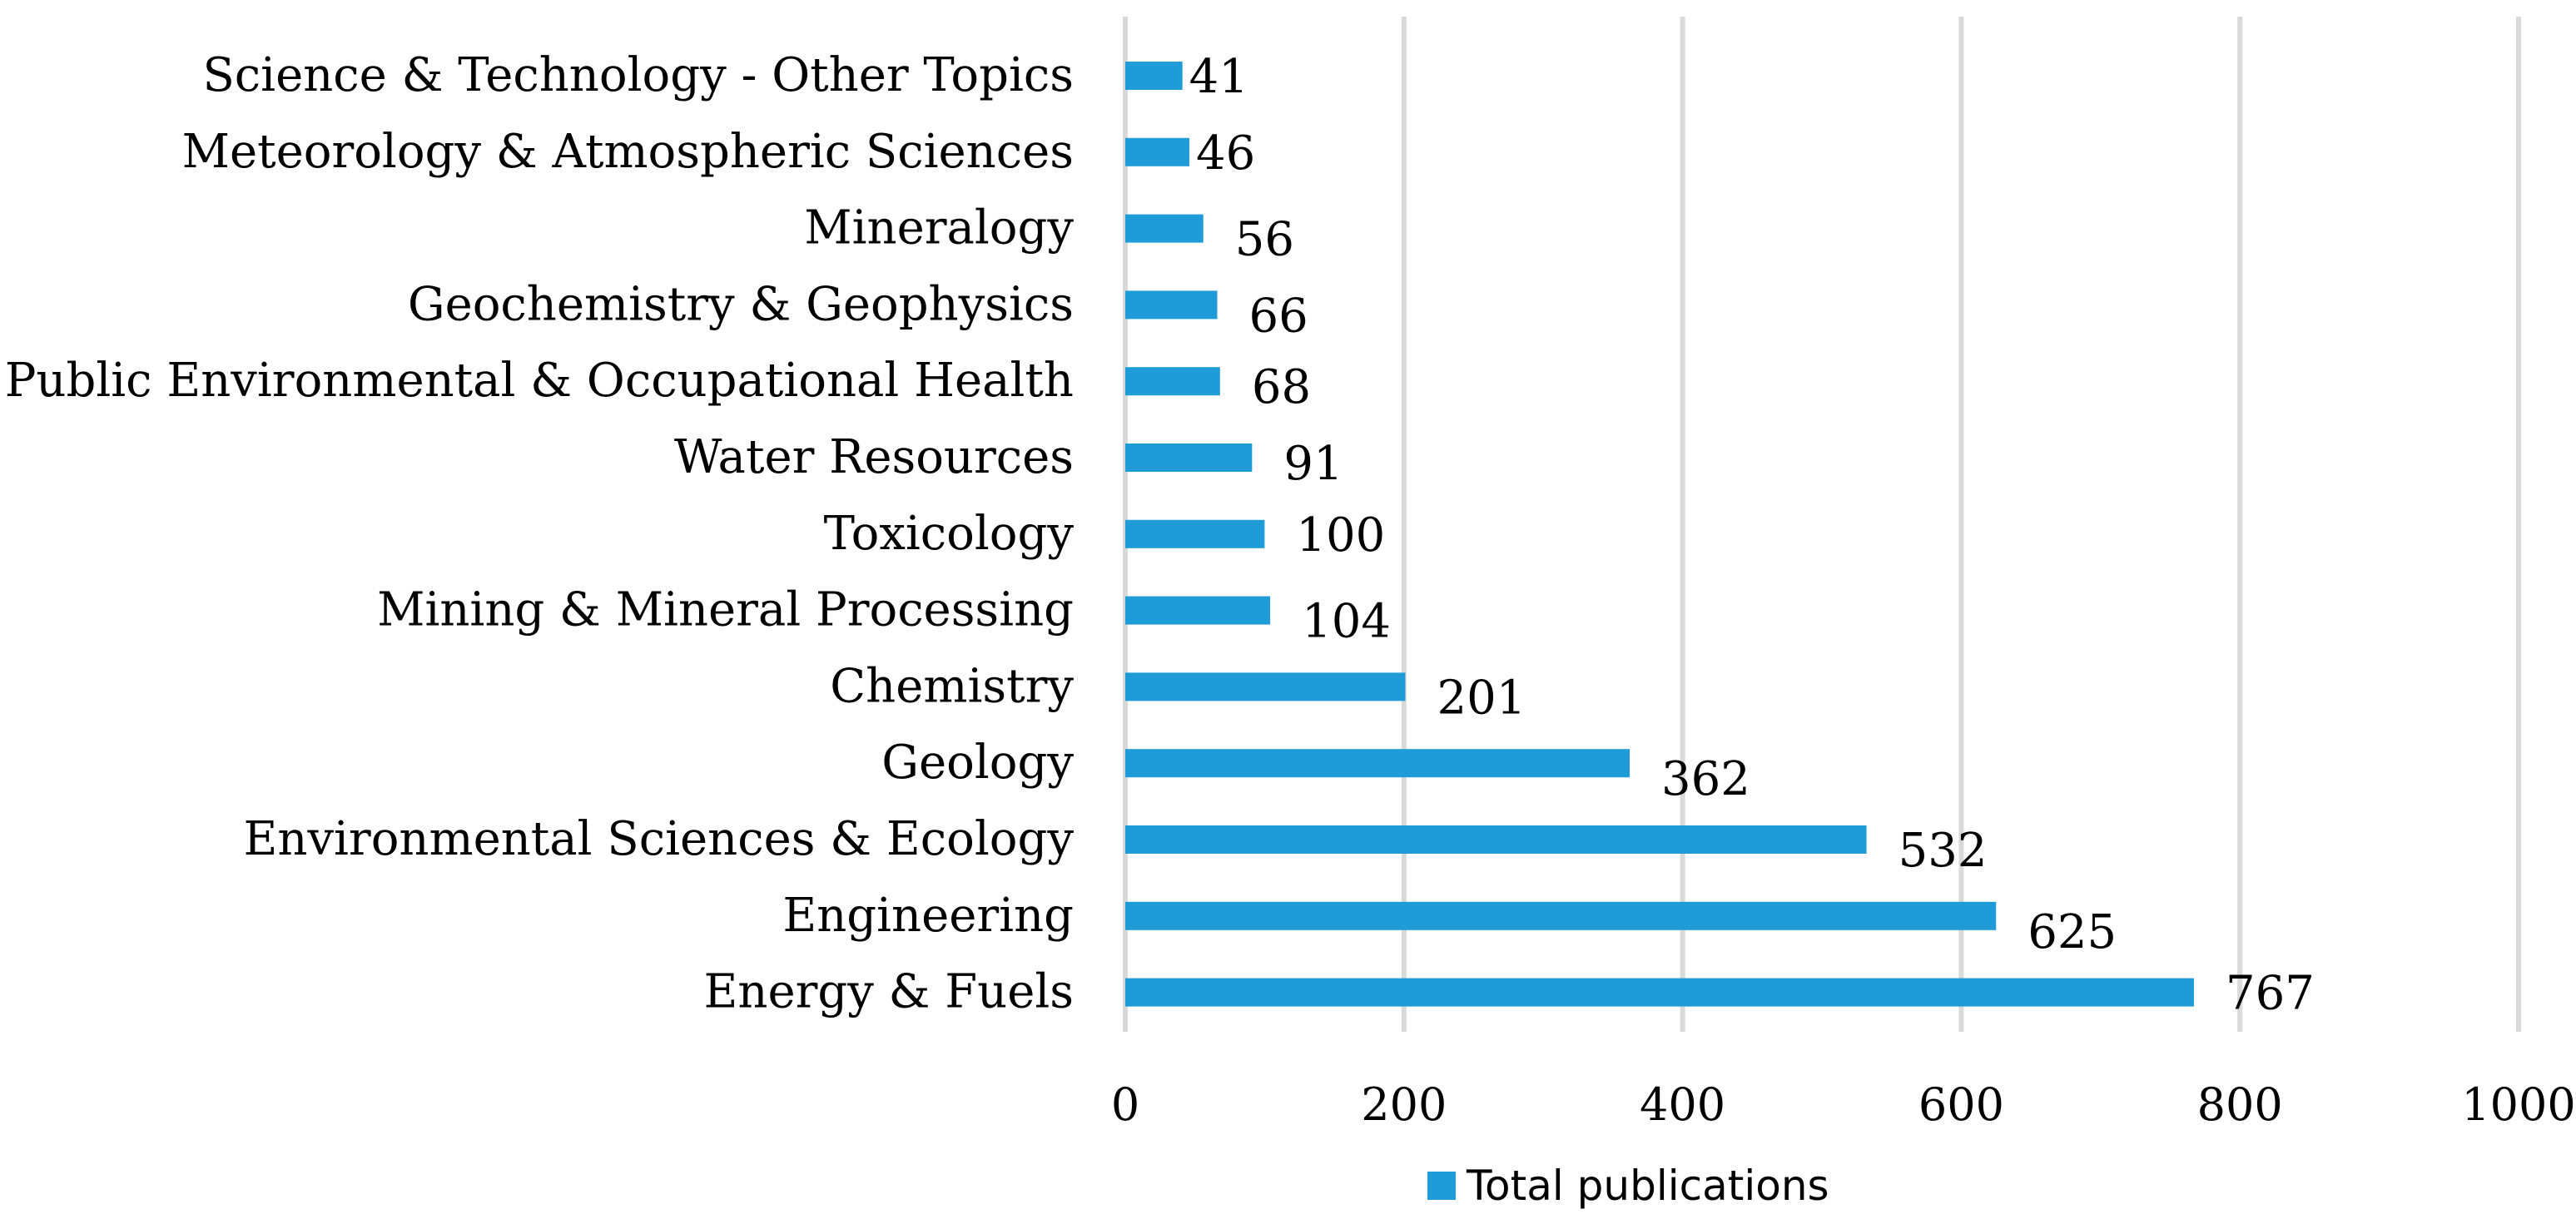 The height and width of the screenshot is (1229, 2576). Describe the element at coordinates (1218, 77) in the screenshot. I see `data-label-0: 41` at that location.